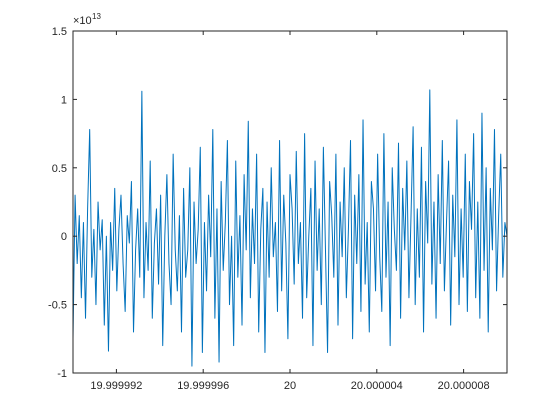 The width and height of the screenshot is (560, 420). What do you see at coordinates (59, 32) in the screenshot?
I see `y-tick-label-5: 1.5` at bounding box center [59, 32].